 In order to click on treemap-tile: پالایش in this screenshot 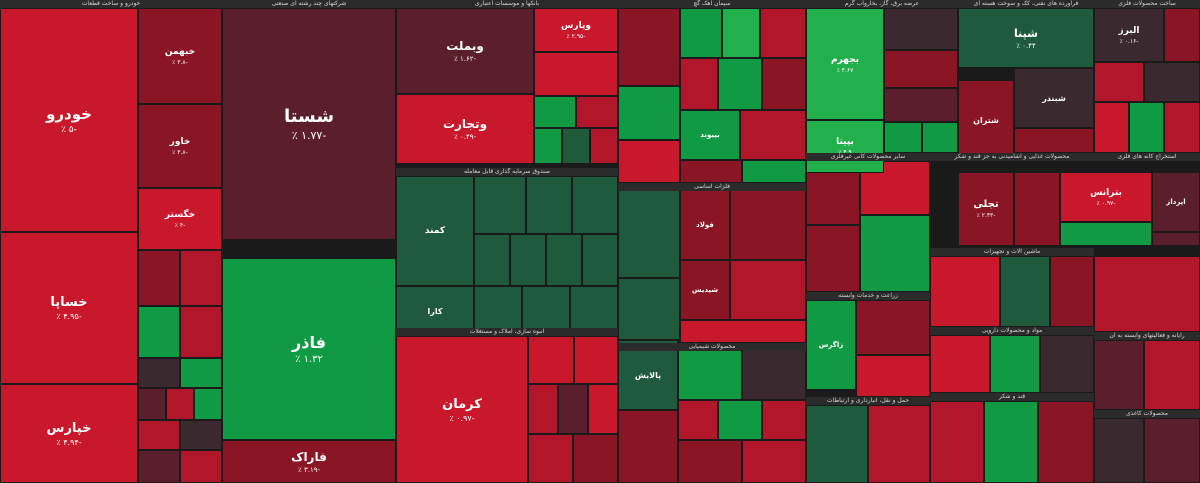, I will do `click(648, 375)`.